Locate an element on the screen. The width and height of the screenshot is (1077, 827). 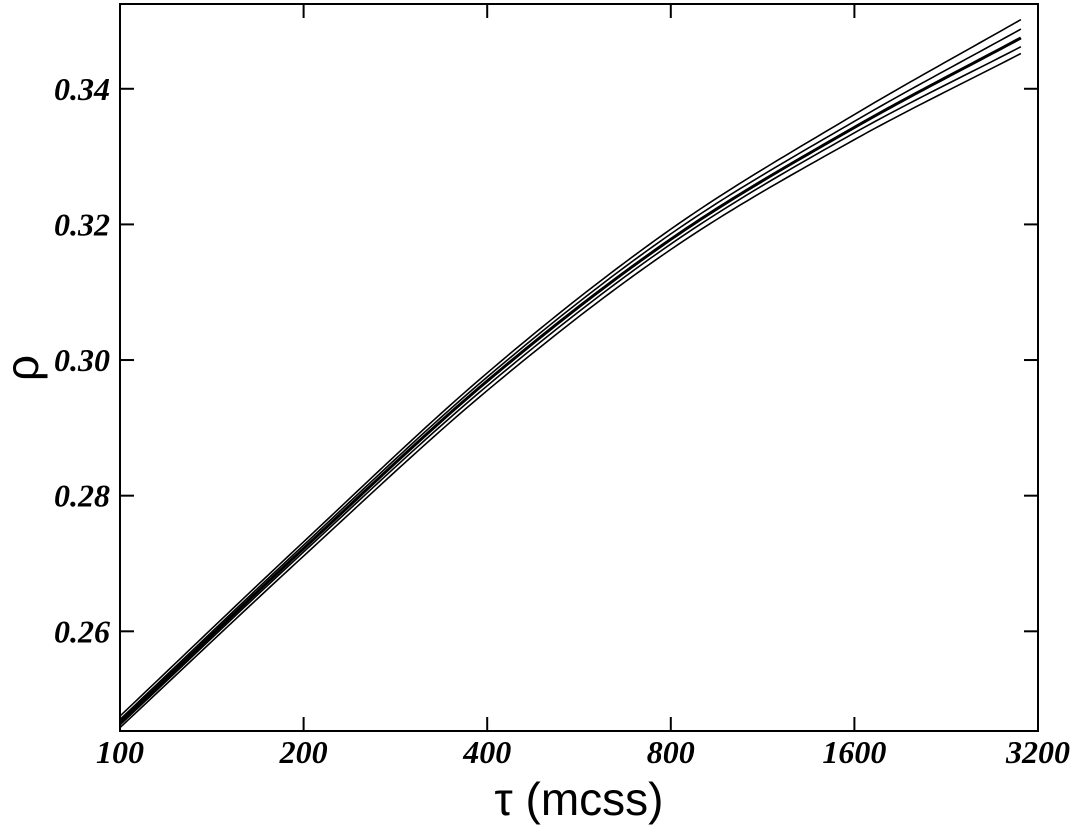
y-tick-label: 0.32 is located at coordinates (82, 224).